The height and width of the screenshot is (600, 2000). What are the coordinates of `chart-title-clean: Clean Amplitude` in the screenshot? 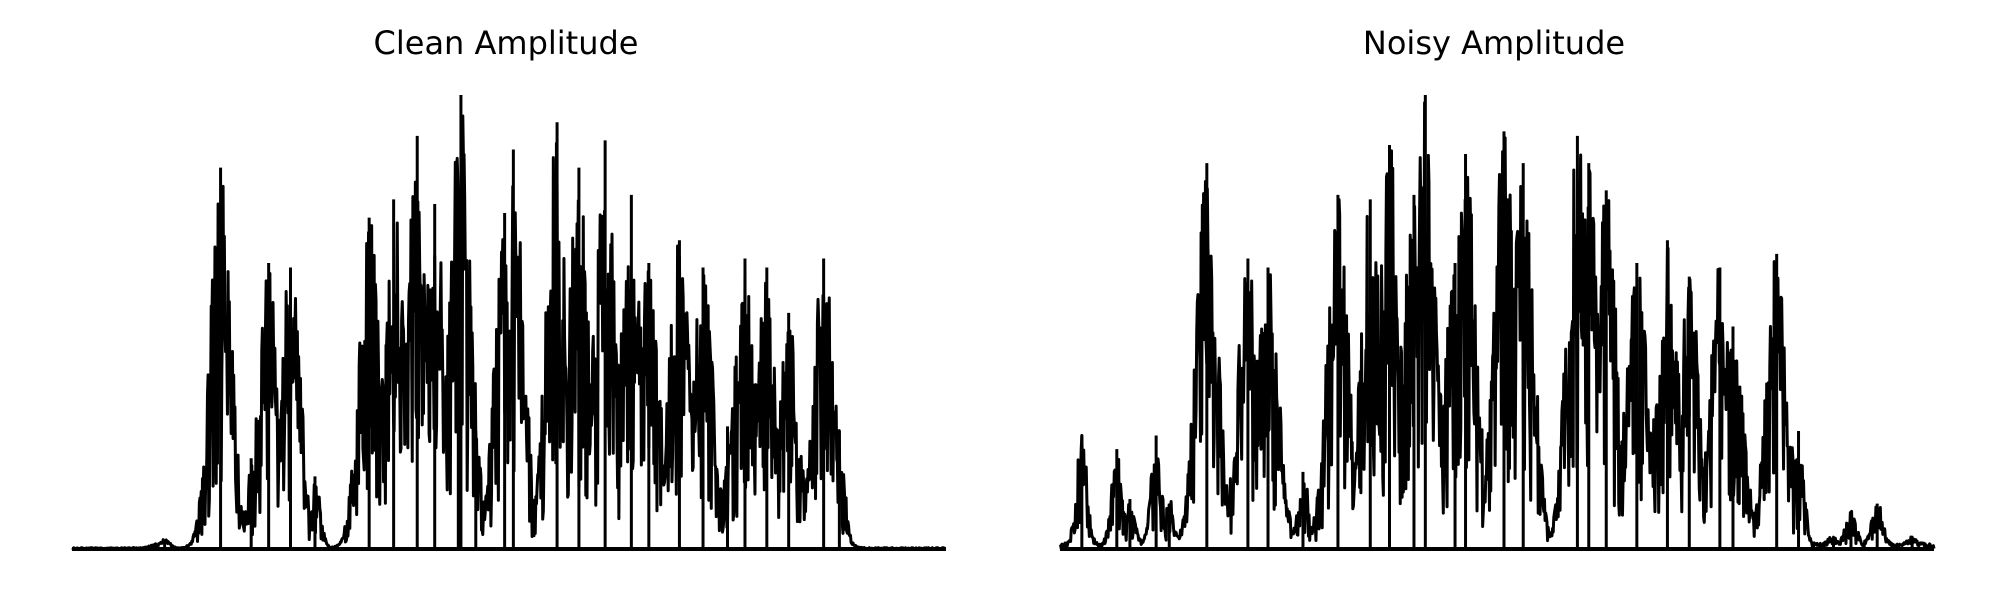 It's located at (506, 43).